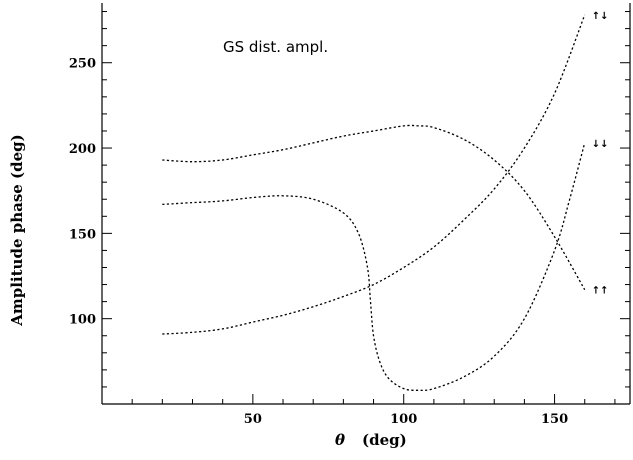 The height and width of the screenshot is (460, 633). What do you see at coordinates (384, 440) in the screenshot?
I see `x-axis-unit: (deg)` at bounding box center [384, 440].